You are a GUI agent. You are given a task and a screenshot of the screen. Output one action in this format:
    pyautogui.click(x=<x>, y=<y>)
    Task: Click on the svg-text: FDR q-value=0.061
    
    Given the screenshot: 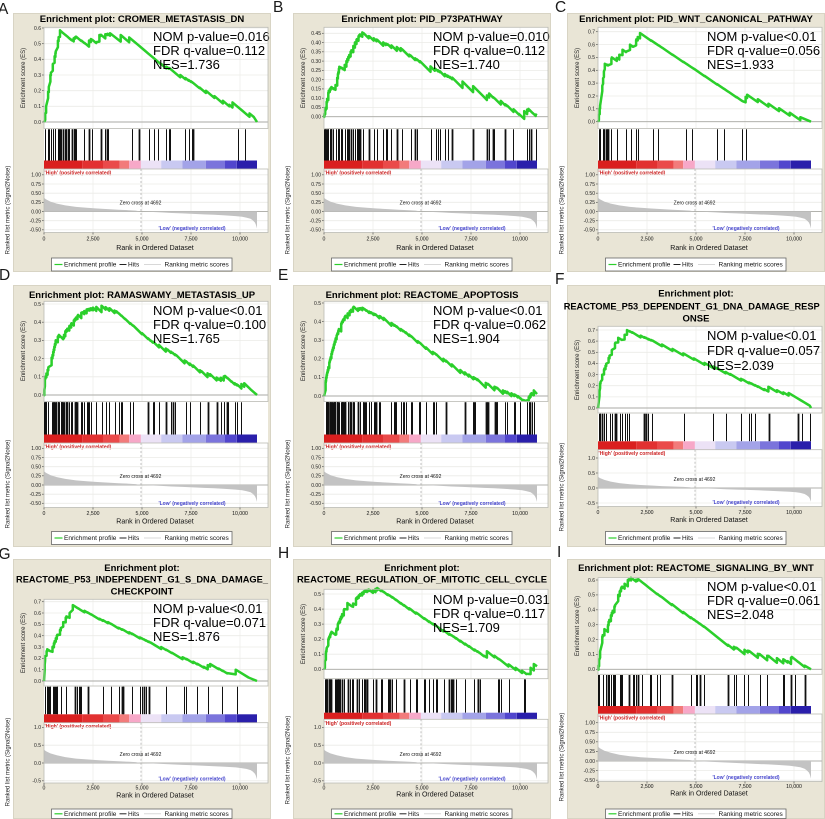 What is the action you would take?
    pyautogui.click(x=763, y=600)
    